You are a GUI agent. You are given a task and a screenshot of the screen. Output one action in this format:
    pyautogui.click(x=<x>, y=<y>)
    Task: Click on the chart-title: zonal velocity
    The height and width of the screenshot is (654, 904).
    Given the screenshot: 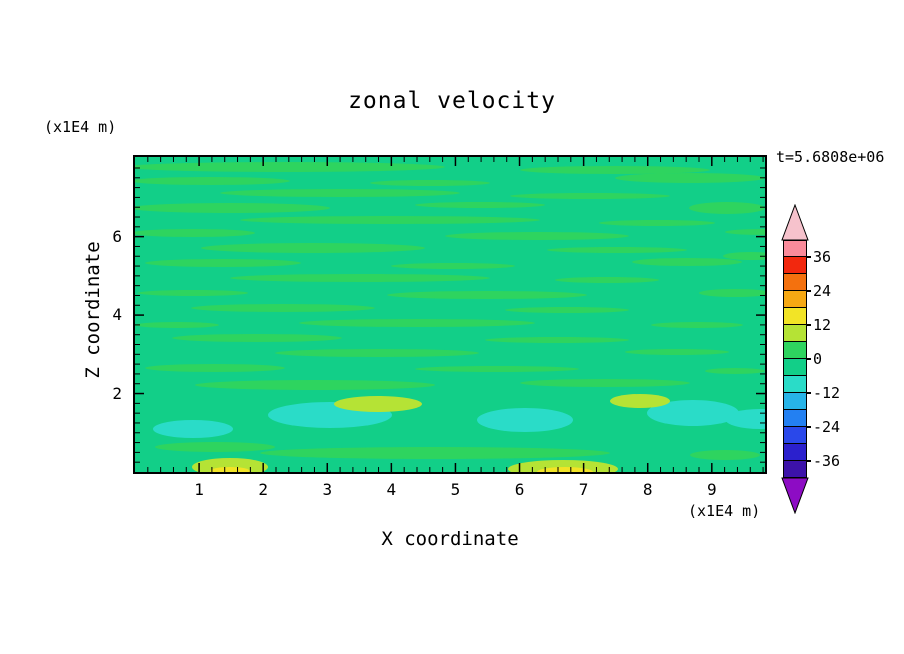 What is the action you would take?
    pyautogui.click(x=452, y=101)
    